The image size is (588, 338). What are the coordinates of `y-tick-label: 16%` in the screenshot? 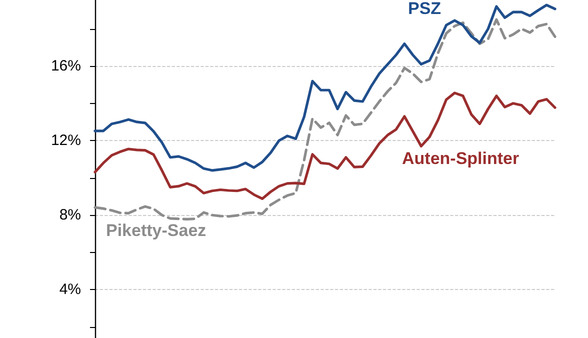 It's located at (65, 66).